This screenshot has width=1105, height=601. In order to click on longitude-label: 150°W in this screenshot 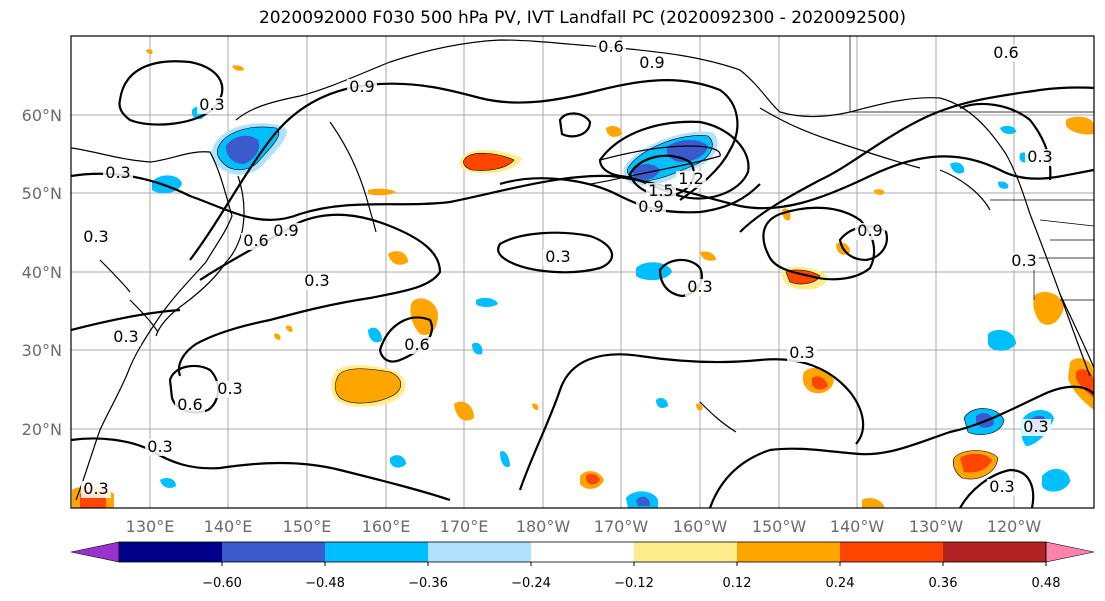, I will do `click(779, 526)`.